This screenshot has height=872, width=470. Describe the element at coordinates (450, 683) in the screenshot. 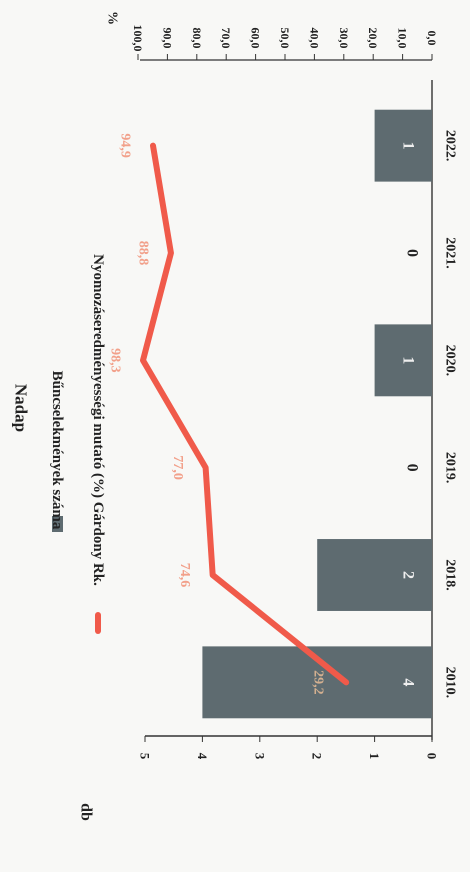

I see `category-label: 2010.` at that location.